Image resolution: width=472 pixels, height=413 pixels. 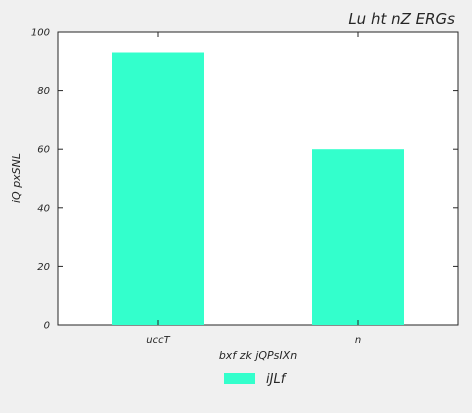 What do you see at coordinates (158, 188) in the screenshot?
I see `bar-uccT` at bounding box center [158, 188].